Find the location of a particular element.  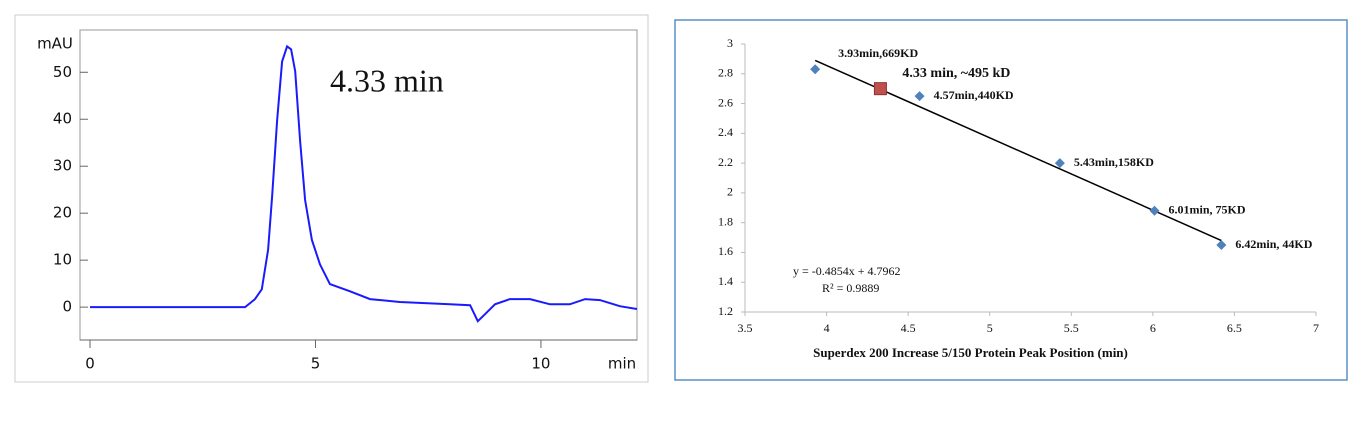

point-label: 6.42min, 44KD is located at coordinates (1273, 244).